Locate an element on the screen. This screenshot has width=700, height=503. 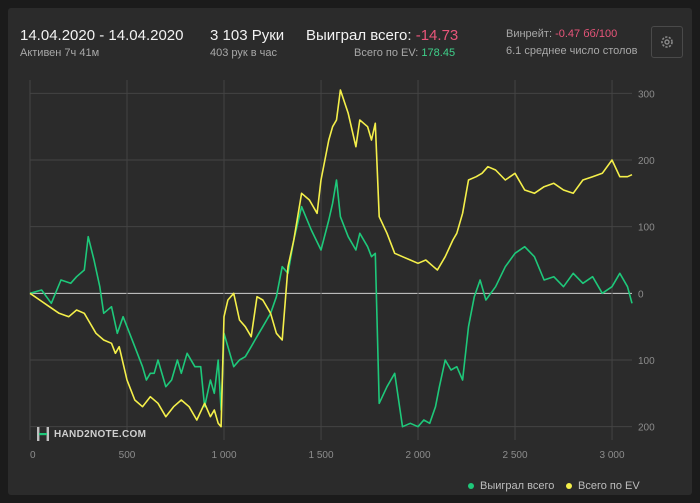
y-tick-label: 0 is located at coordinates (641, 294).